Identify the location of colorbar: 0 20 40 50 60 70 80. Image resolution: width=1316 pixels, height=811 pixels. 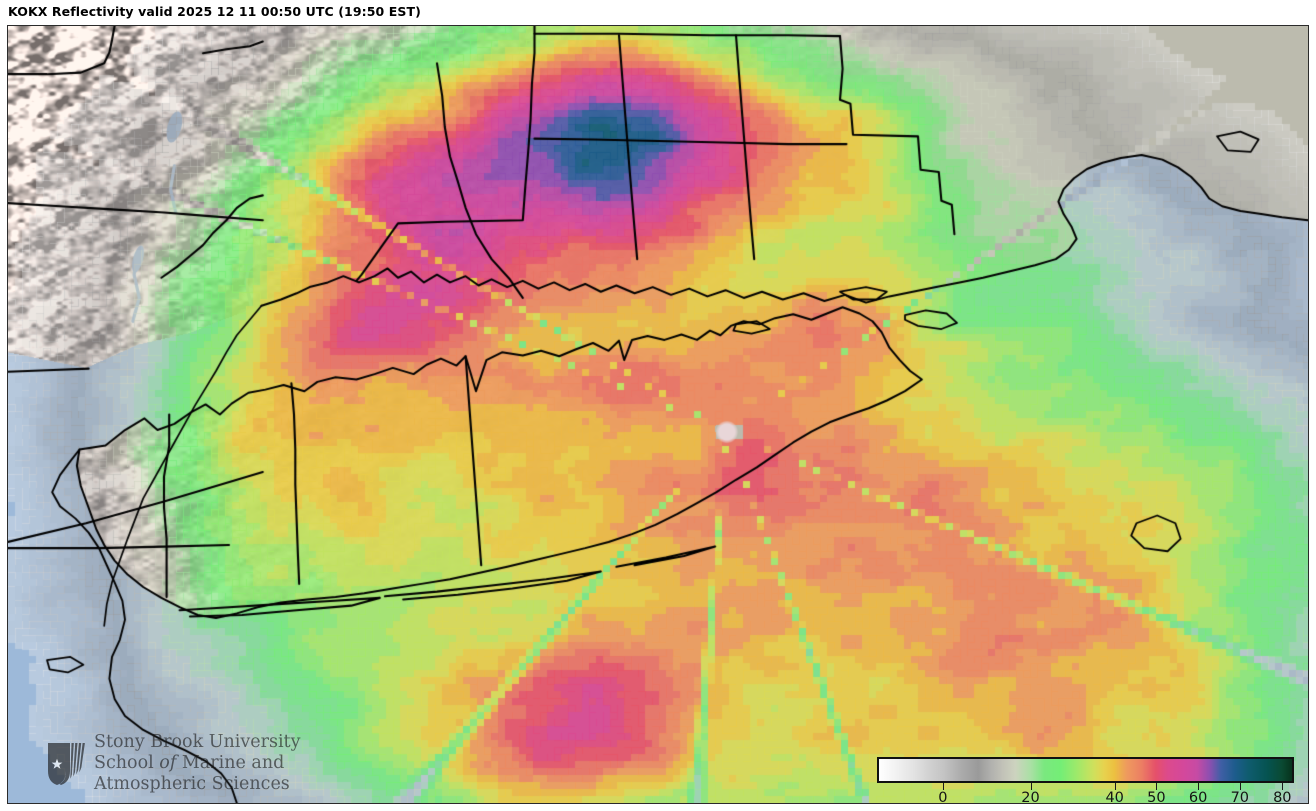
(1085, 780).